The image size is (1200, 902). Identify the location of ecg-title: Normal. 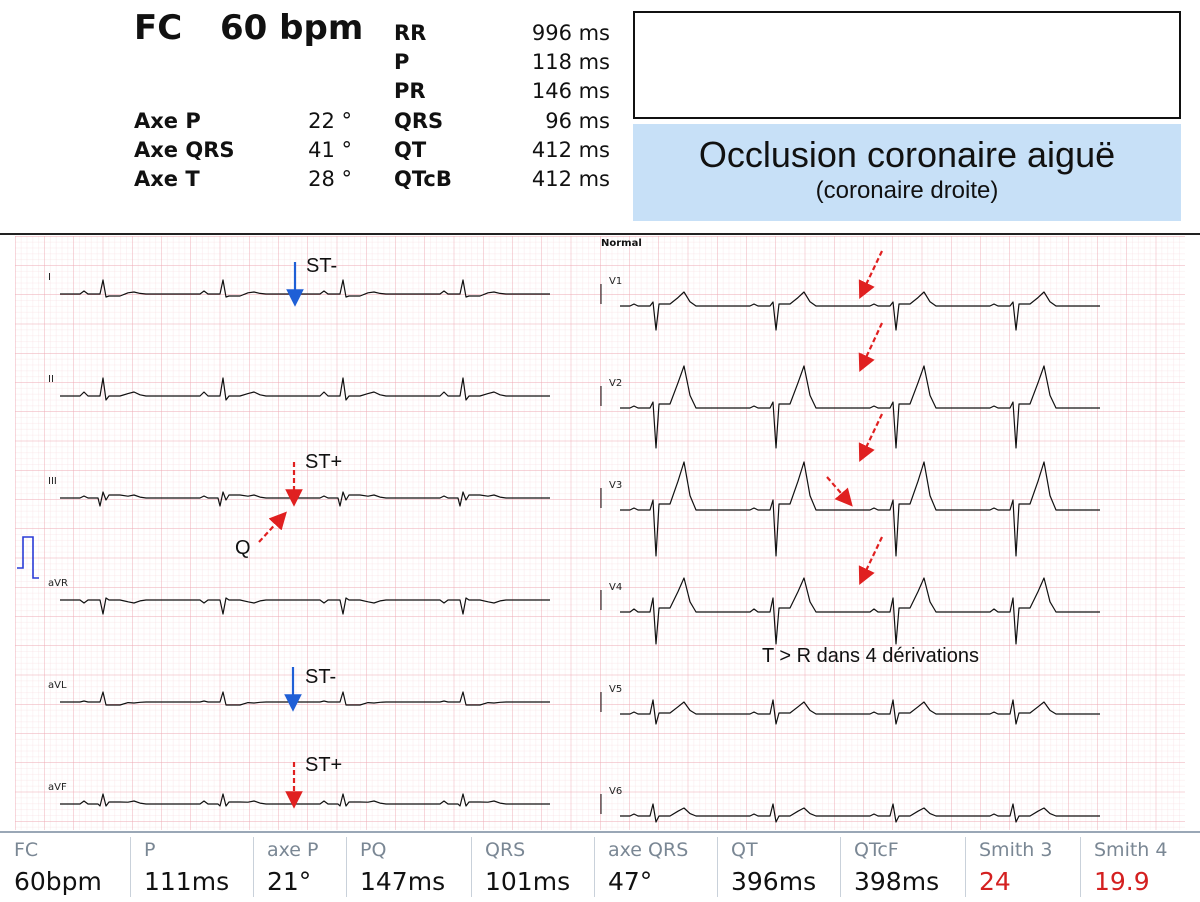
(621, 243).